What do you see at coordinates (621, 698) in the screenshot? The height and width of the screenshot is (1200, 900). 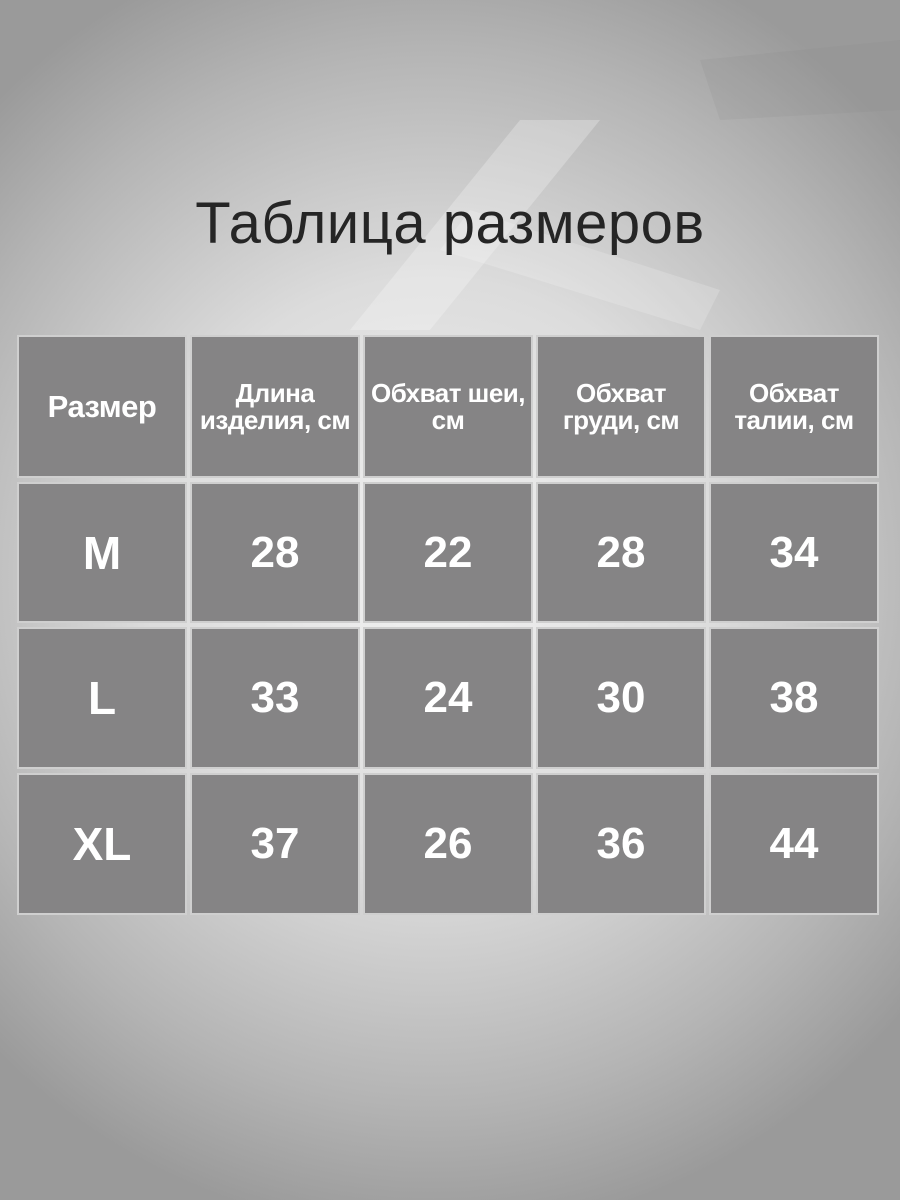 I see `measurement-cell: 30` at bounding box center [621, 698].